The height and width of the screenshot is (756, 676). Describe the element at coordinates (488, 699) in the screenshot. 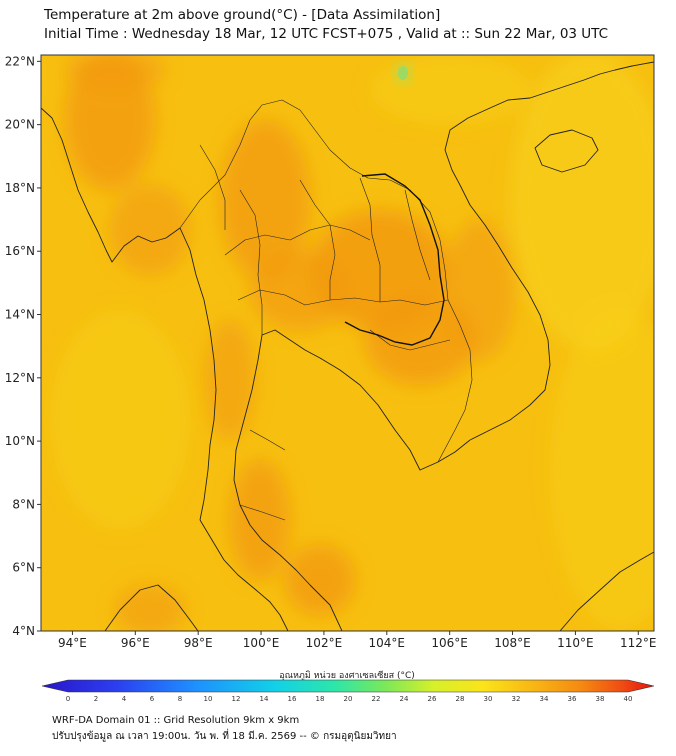

I see `colorbar-tick-label: 30` at that location.